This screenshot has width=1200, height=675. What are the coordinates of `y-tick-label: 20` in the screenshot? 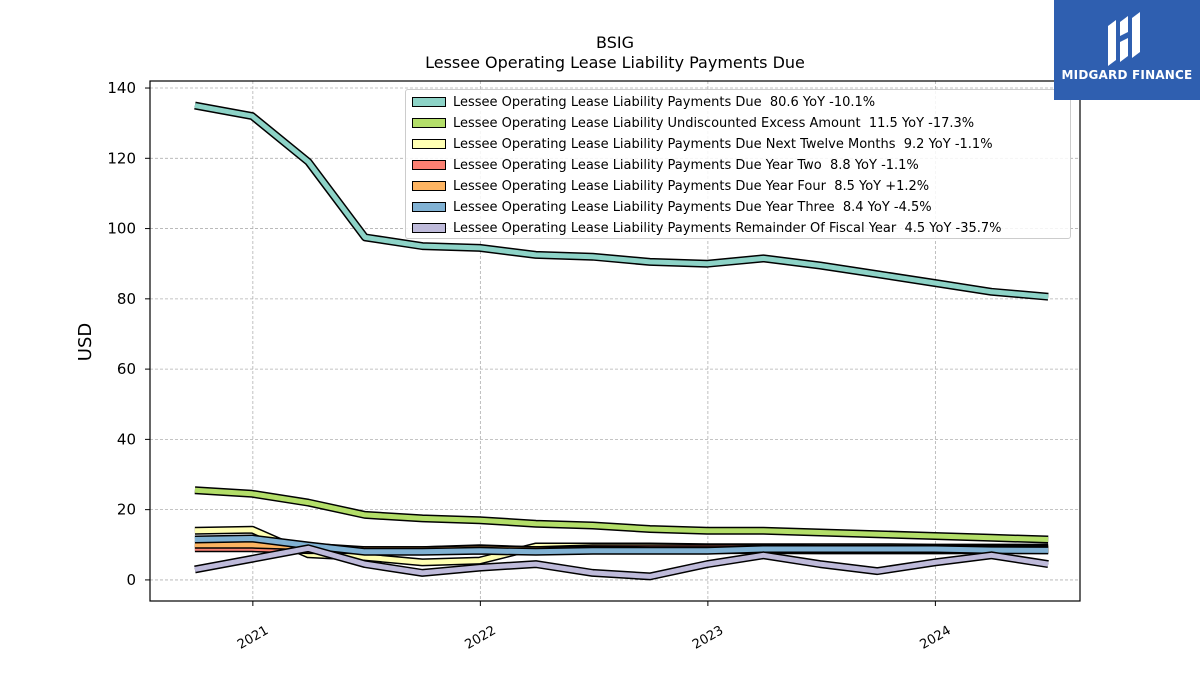 It's located at (126, 510).